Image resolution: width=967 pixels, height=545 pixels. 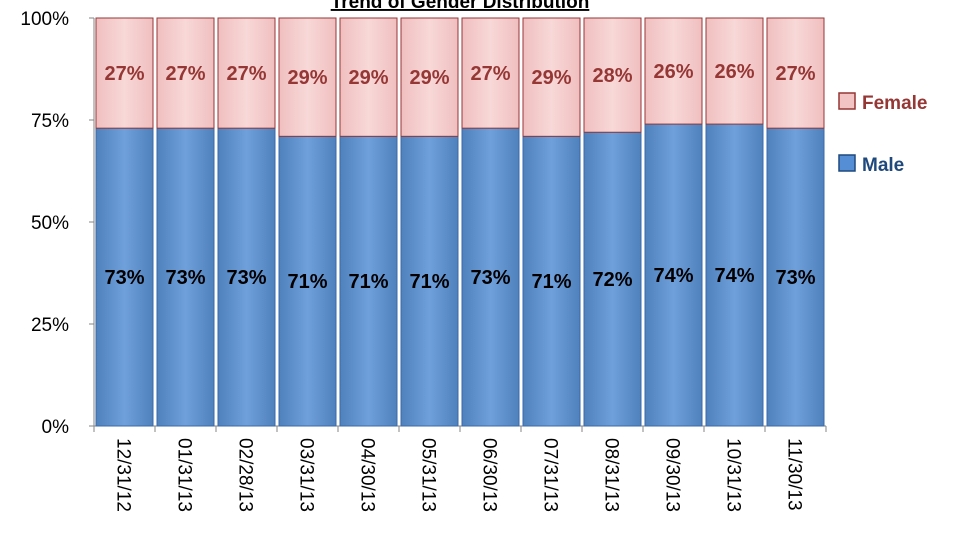 What do you see at coordinates (733, 475) in the screenshot?
I see `x-tick-label: 10/31/13` at bounding box center [733, 475].